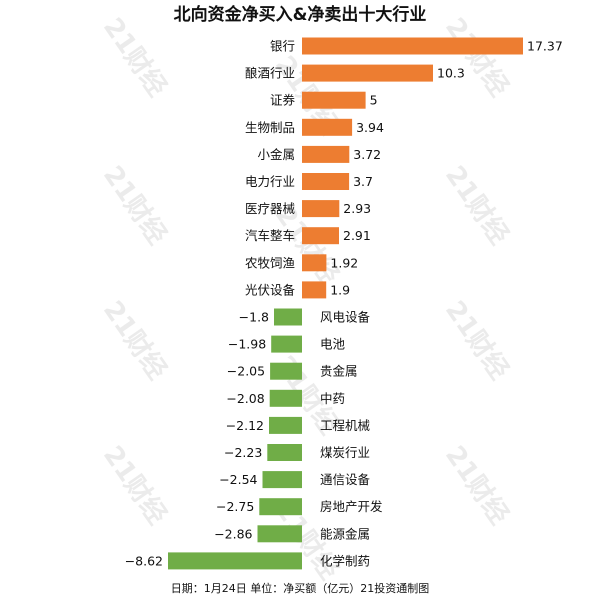 The height and width of the screenshot is (600, 600). What do you see at coordinates (270, 235) in the screenshot?
I see `category-label: 汽车整车` at bounding box center [270, 235].